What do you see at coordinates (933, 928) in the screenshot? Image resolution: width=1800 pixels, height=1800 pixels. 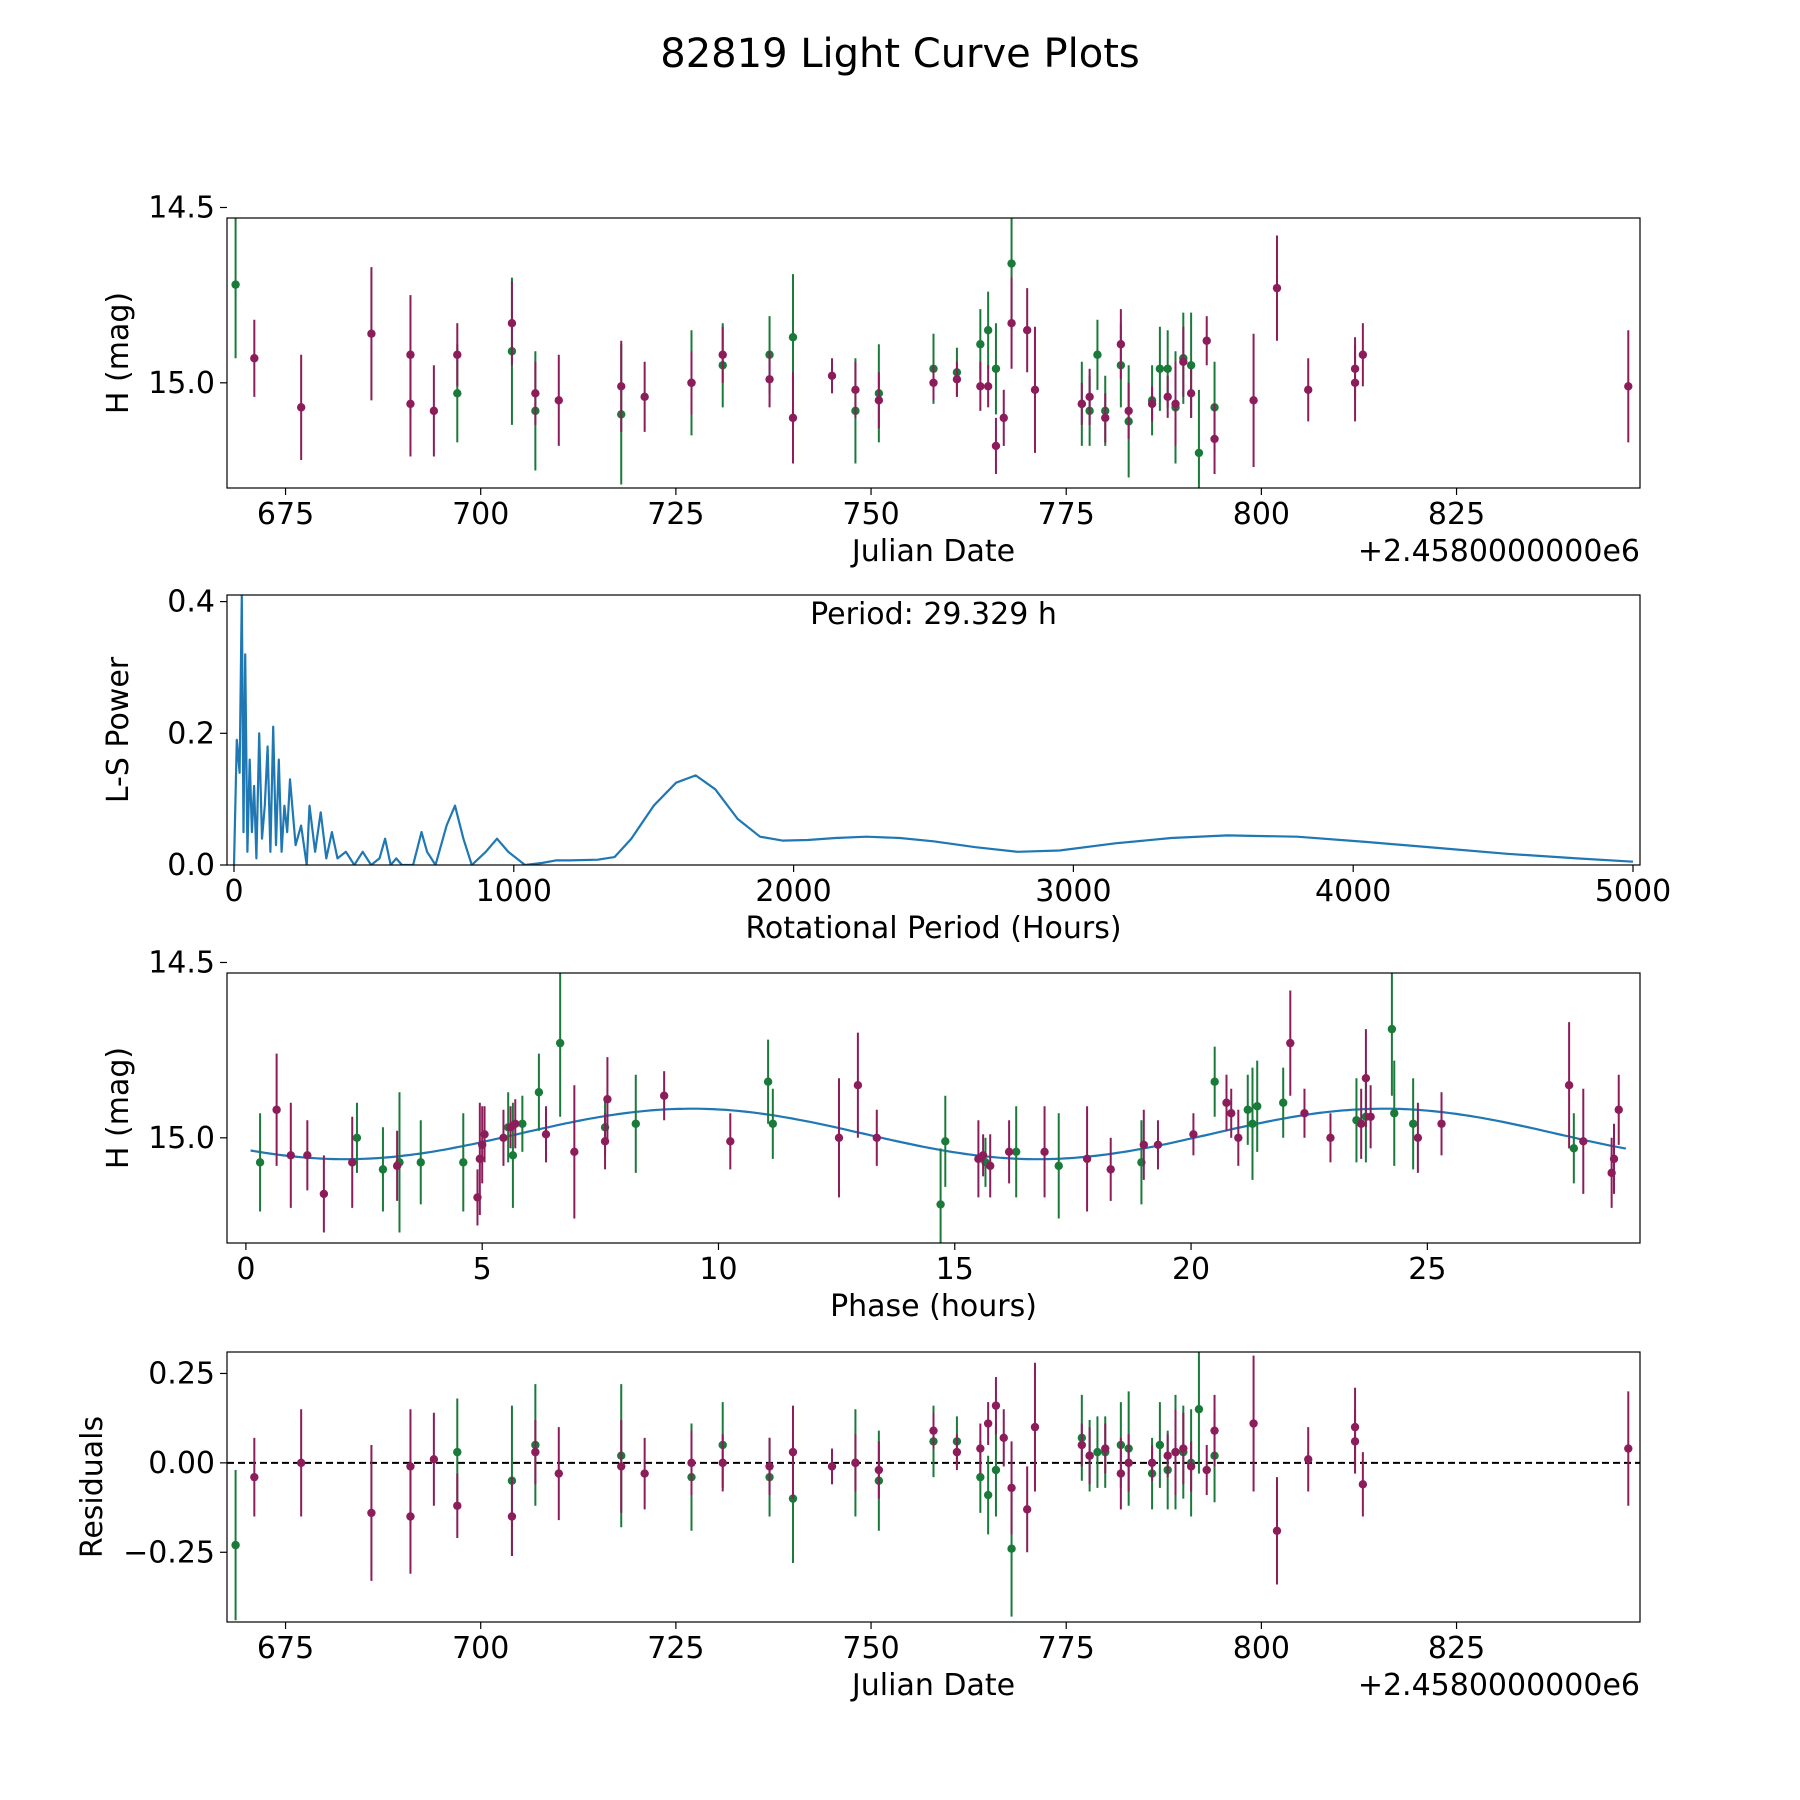 I see `x-axis-label: Rotational Period (Hours)` at bounding box center [933, 928].